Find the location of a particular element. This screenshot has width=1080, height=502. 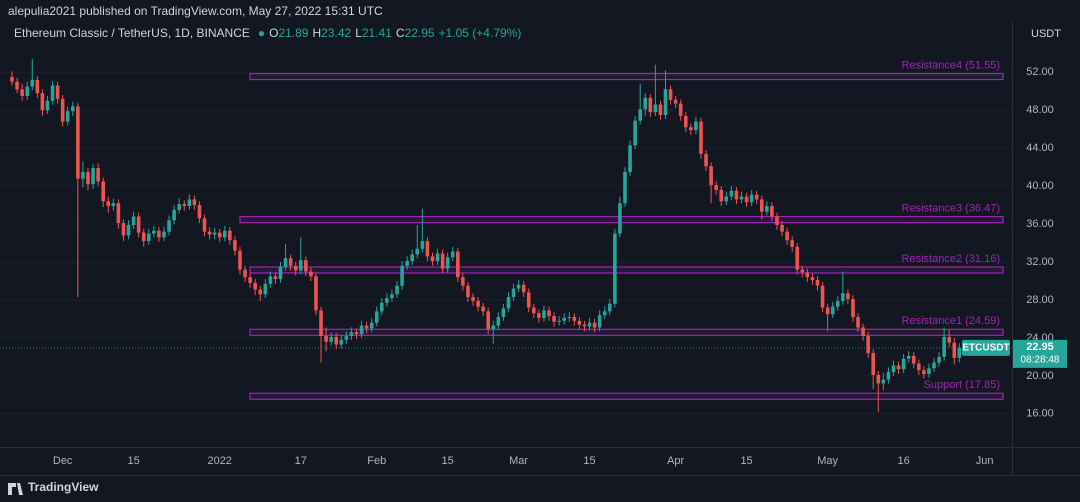

h-value: 23.42 is located at coordinates (336, 33).